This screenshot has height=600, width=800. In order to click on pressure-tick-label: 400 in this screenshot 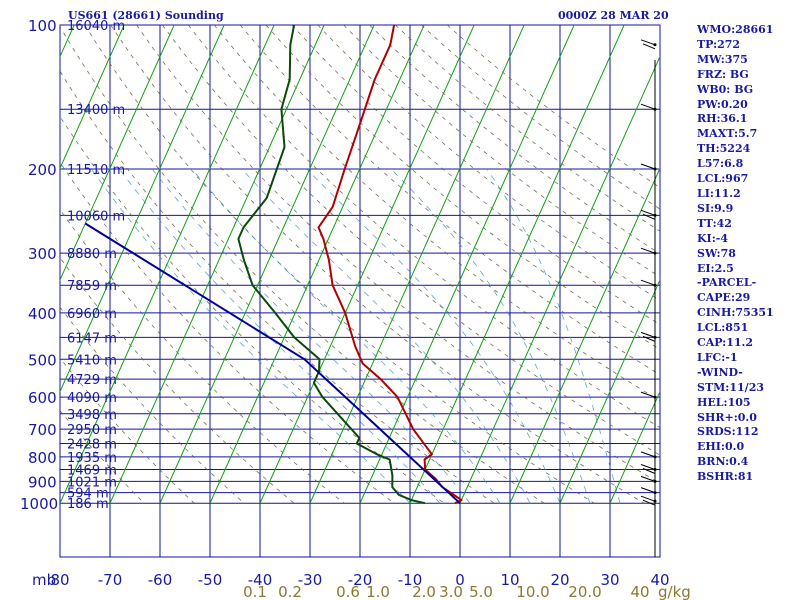, I will do `click(42, 314)`.